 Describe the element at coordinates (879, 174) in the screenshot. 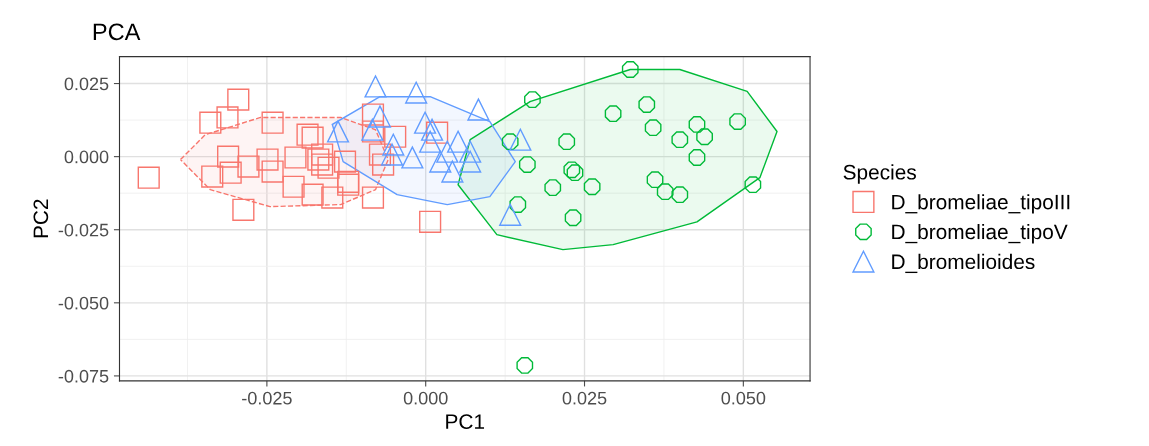

I see `legend-title: Species` at that location.